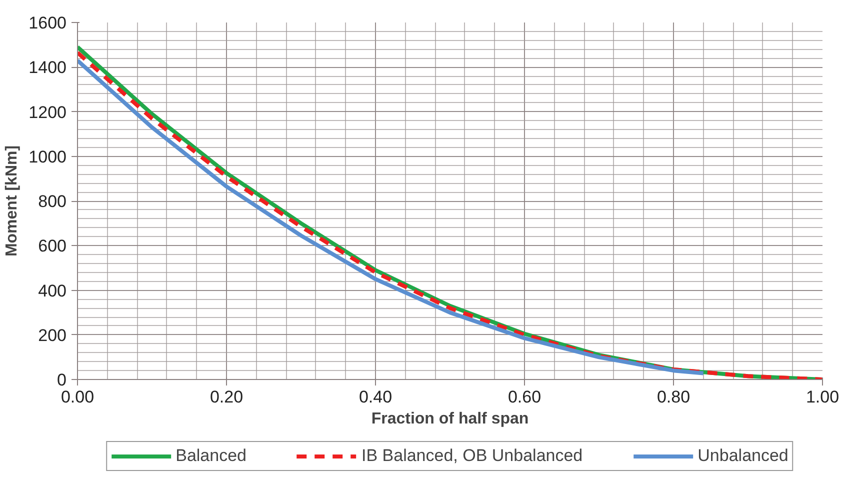 This screenshot has height=482, width=846. I want to click on x-tick-label: 0.60, so click(525, 397).